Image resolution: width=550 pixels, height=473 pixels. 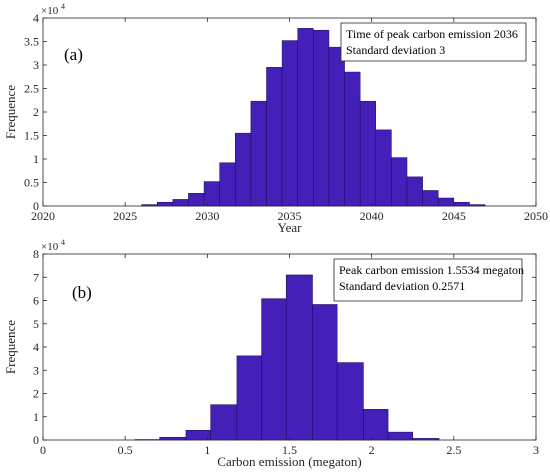 I want to click on annotation-line2-a: Standard deviation 3, so click(x=395, y=50).